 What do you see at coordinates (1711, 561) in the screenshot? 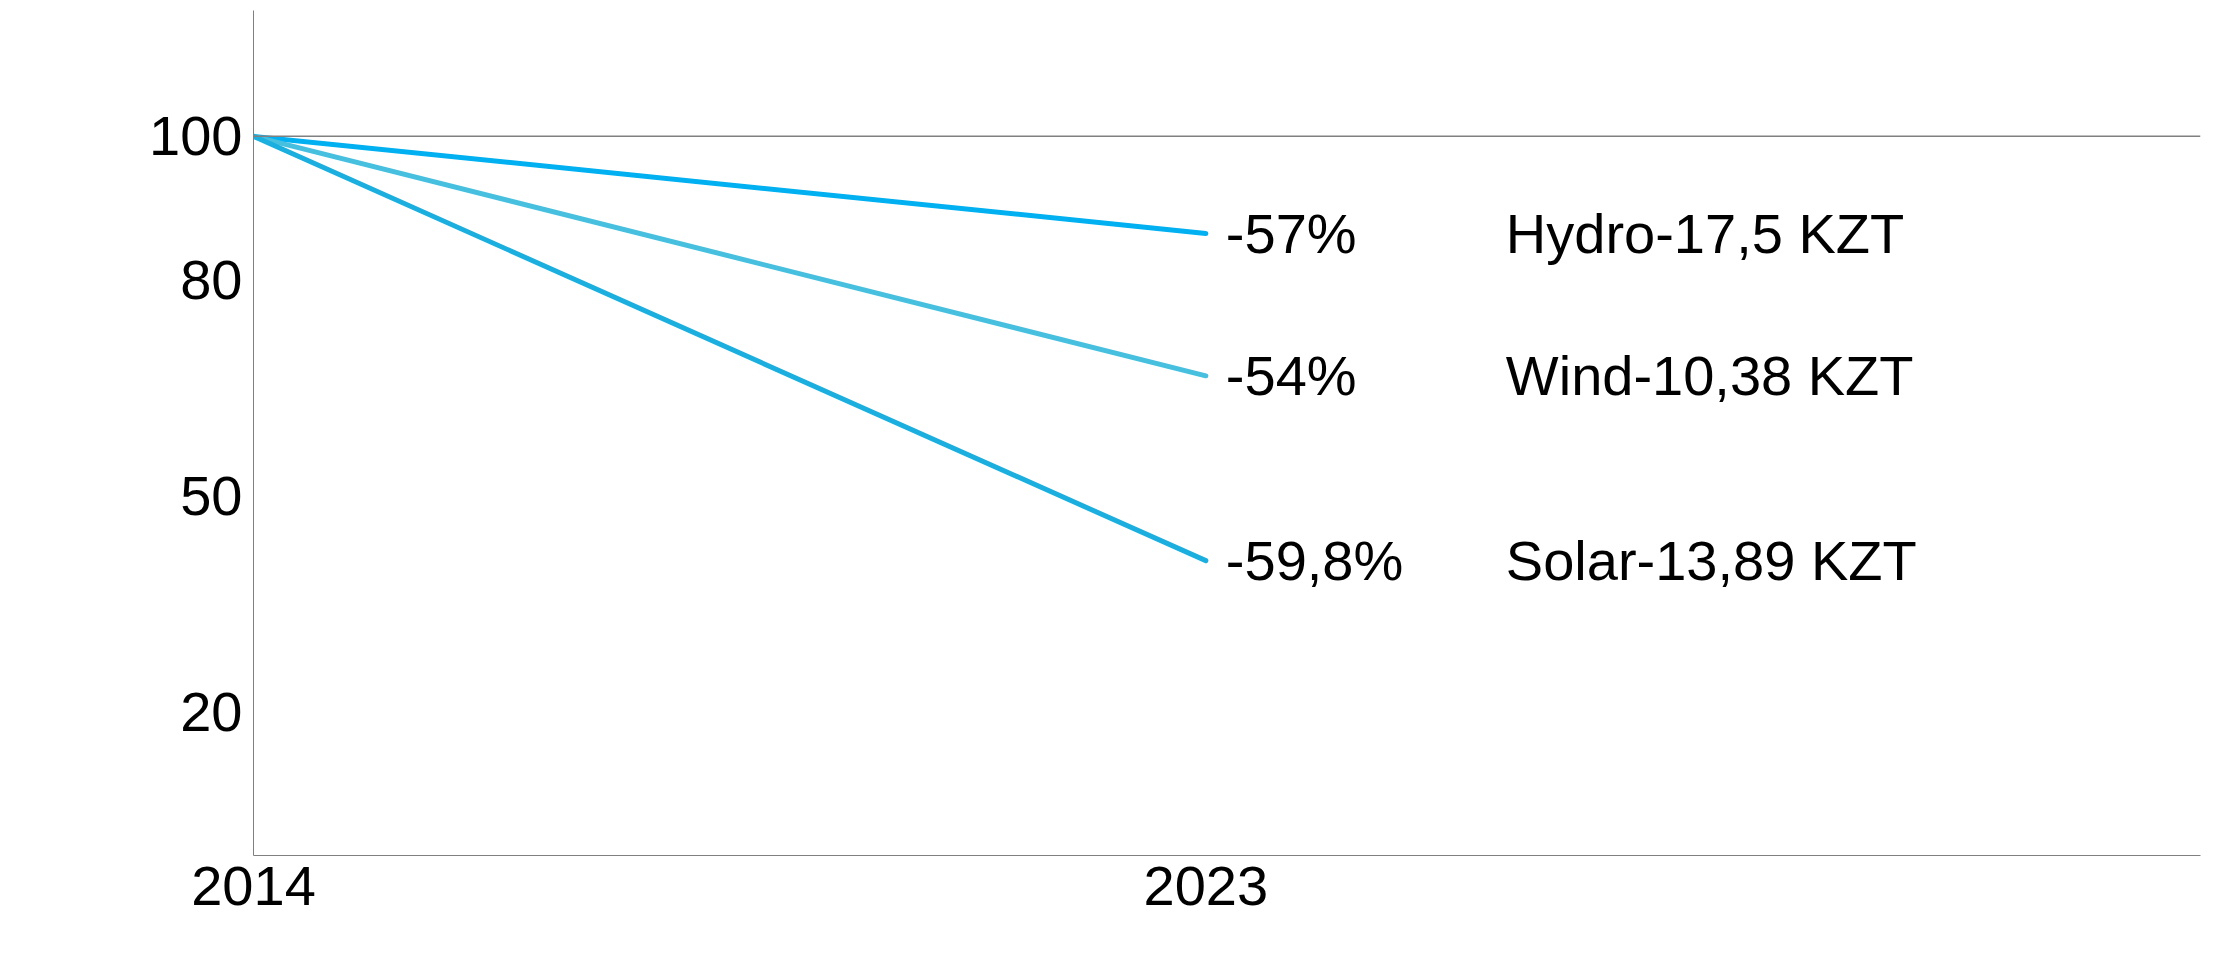
I see `text: Solar-13,89 KZT` at bounding box center [1711, 561].